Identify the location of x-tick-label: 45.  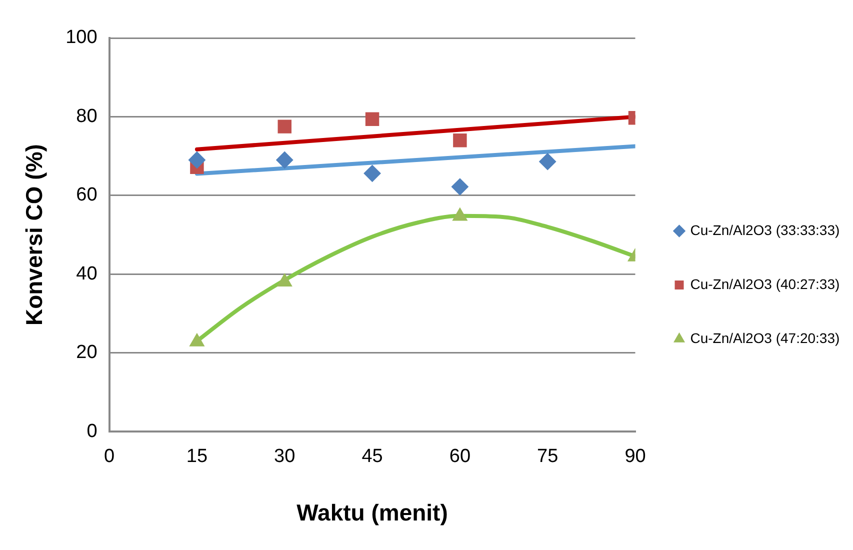
(372, 457).